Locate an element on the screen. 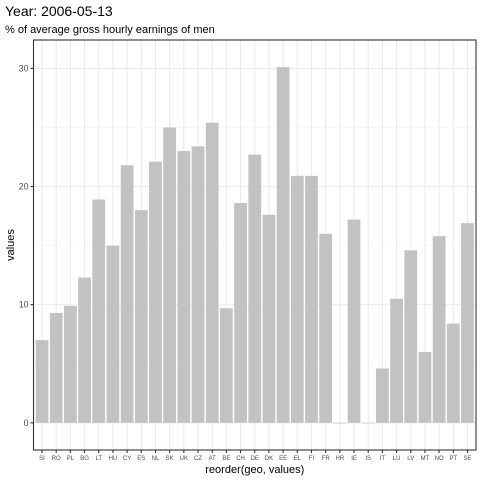 Image resolution: width=480 pixels, height=480 pixels. bar-dk is located at coordinates (269, 318).